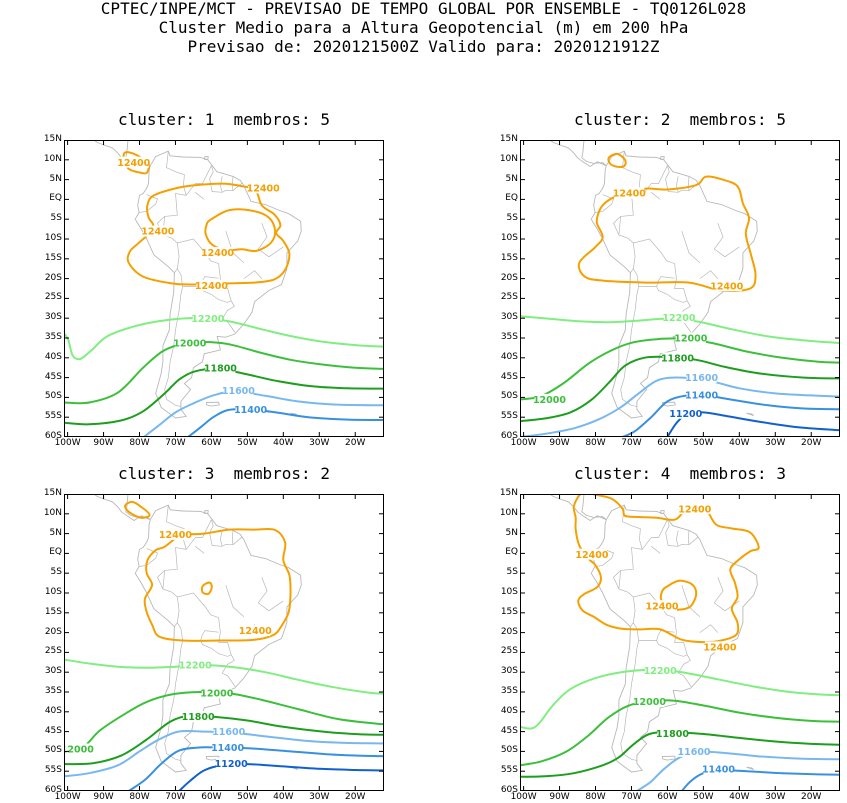  I want to click on lat-tick-label: 40S, so click(53, 356).